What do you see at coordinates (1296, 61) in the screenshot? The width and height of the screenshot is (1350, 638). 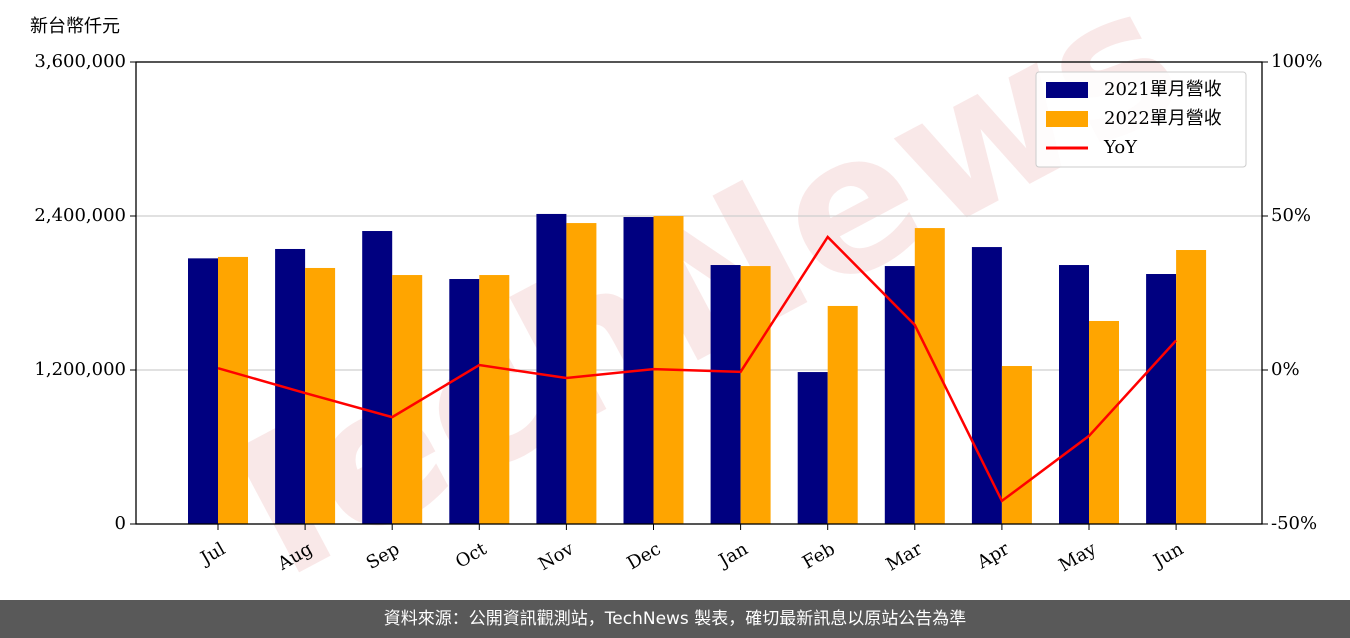 I see `y2-tick-label: 100%` at bounding box center [1296, 61].